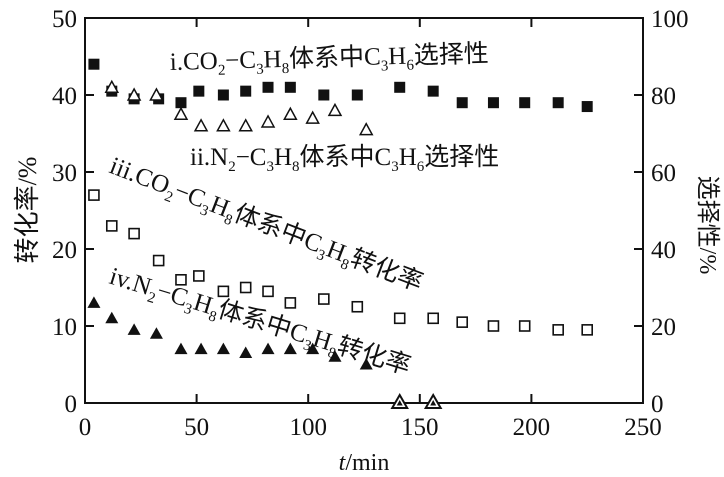 The image size is (724, 477). Describe the element at coordinates (335, 57) in the screenshot. I see `annotation-i-mid3: 体系中C` at that location.